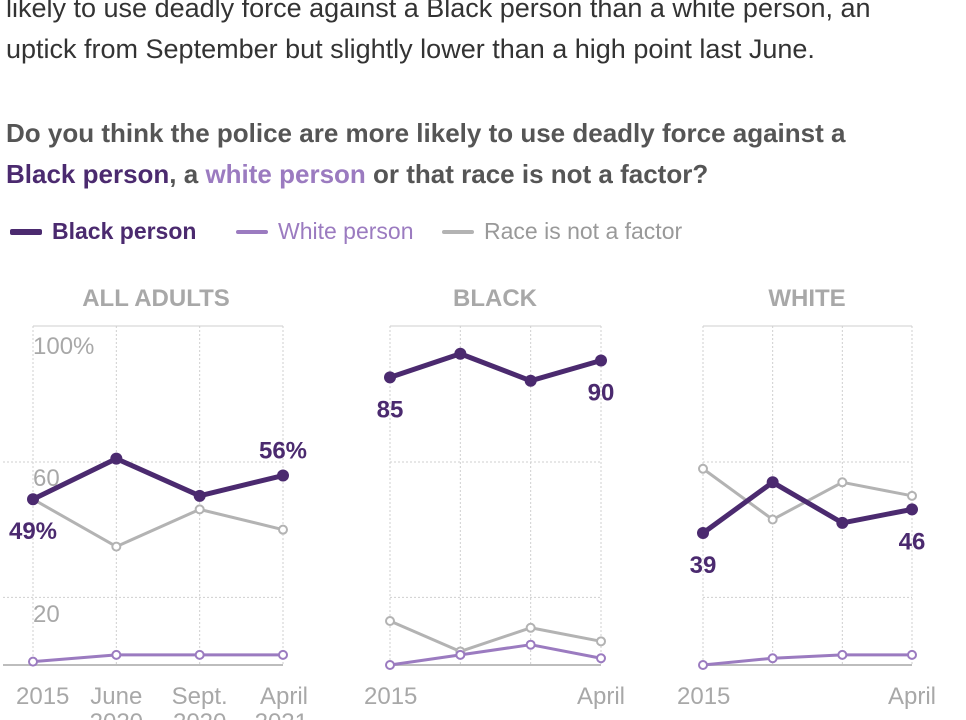 The width and height of the screenshot is (966, 720). What do you see at coordinates (390, 409) in the screenshot?
I see `data-label-black: 85` at bounding box center [390, 409].